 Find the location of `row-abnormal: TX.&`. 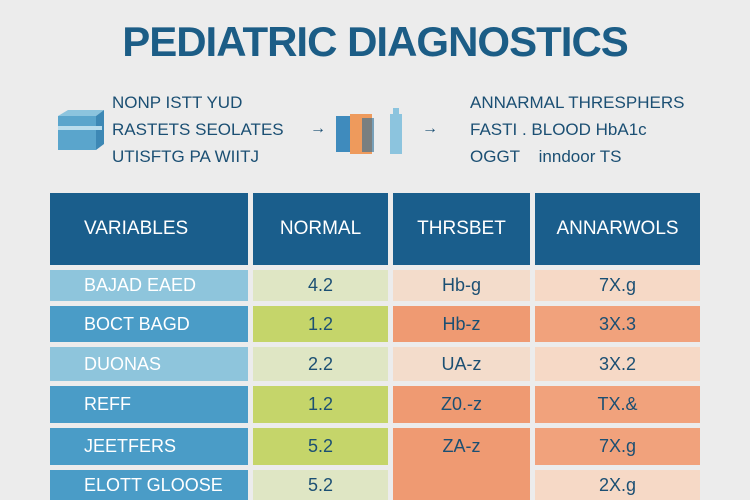

row-abnormal: TX.& is located at coordinates (617, 404).